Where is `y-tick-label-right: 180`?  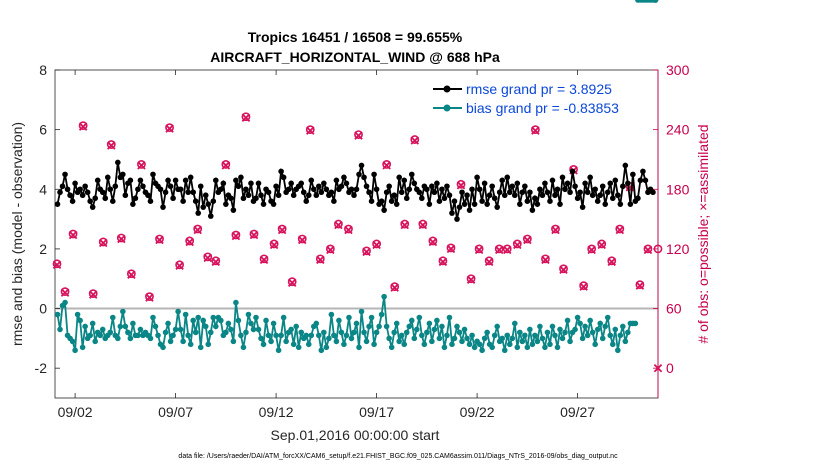 y-tick-label-right: 180 is located at coordinates (678, 189).